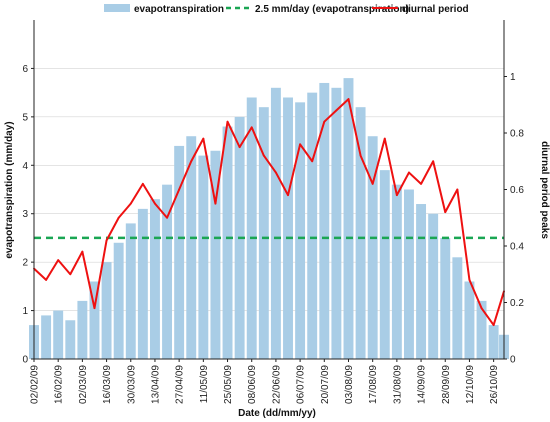  What do you see at coordinates (25, 311) in the screenshot?
I see `y-left-tick-label: 1` at bounding box center [25, 311].